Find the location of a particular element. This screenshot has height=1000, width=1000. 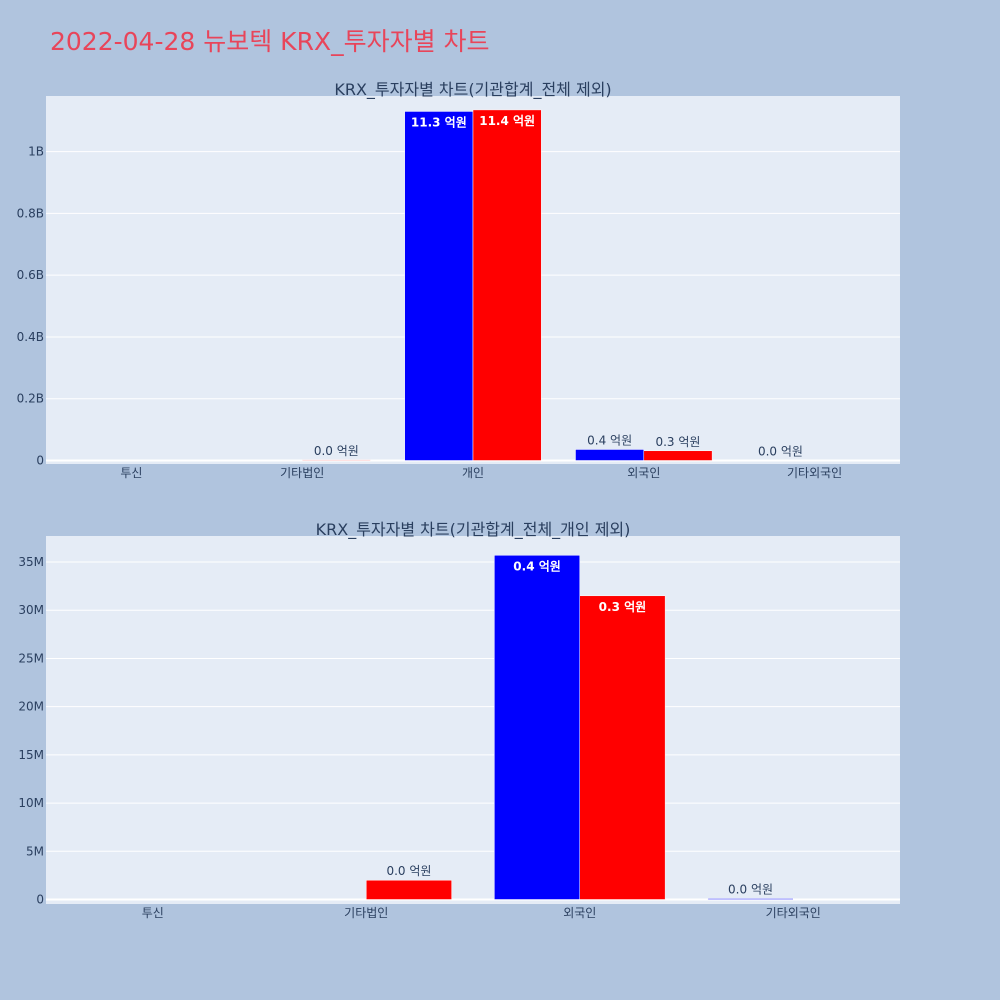

x-tick-label: 개인 is located at coordinates (473, 473).